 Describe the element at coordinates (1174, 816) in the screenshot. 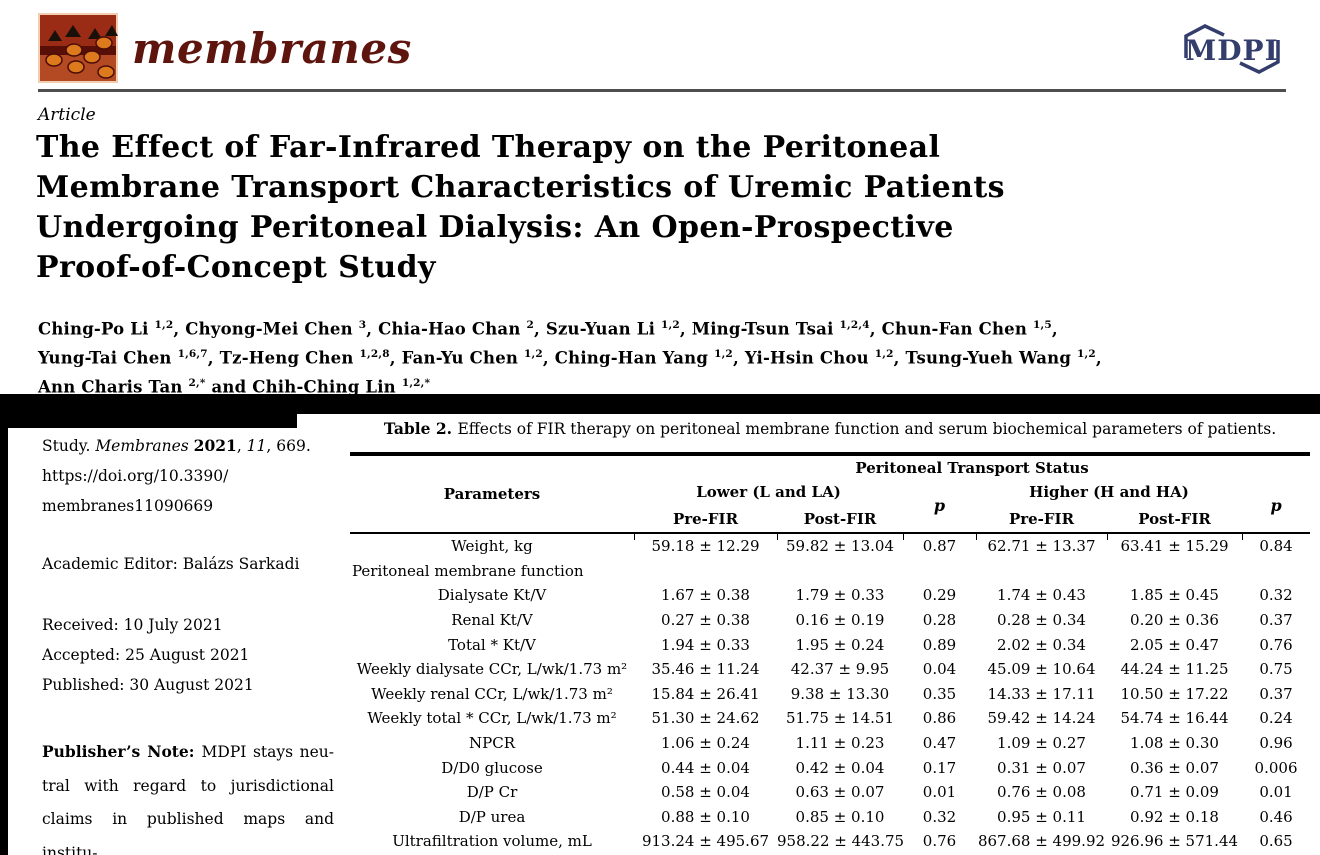

I see `value-cell: 0.92 ± 0.18` at that location.